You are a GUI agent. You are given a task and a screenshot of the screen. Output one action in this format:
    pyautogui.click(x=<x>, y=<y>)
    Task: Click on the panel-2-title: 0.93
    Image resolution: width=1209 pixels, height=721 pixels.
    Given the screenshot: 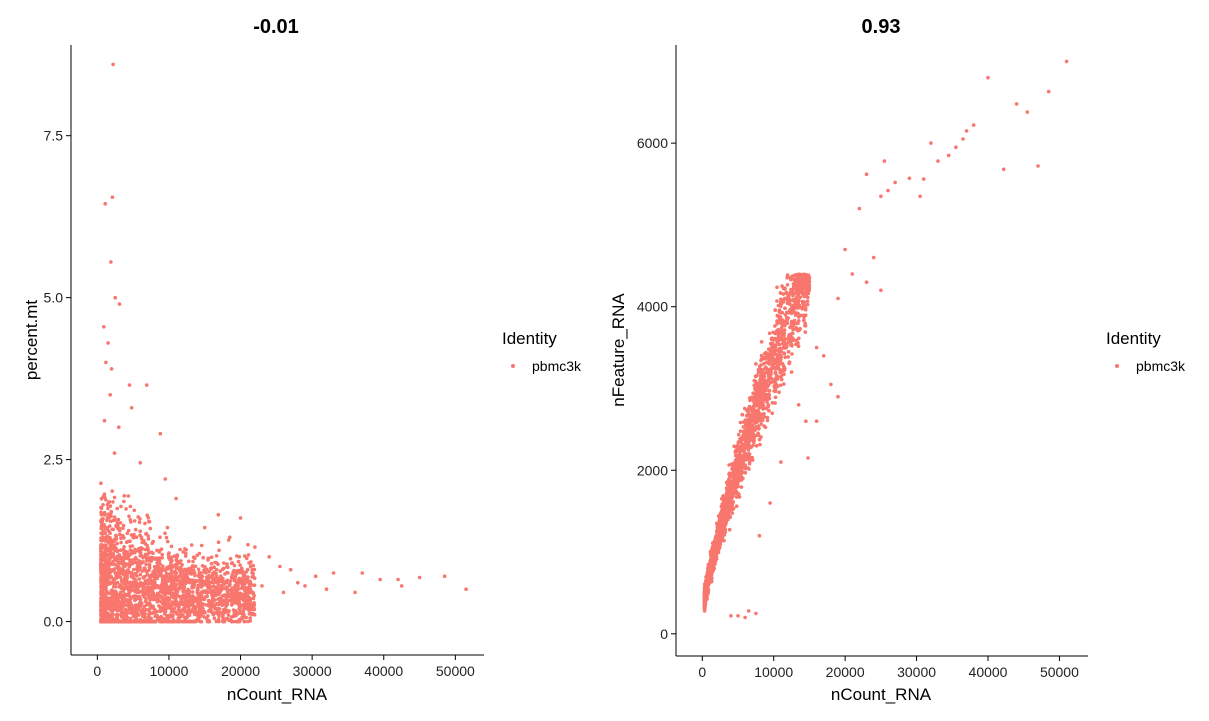 What is the action you would take?
    pyautogui.click(x=881, y=27)
    